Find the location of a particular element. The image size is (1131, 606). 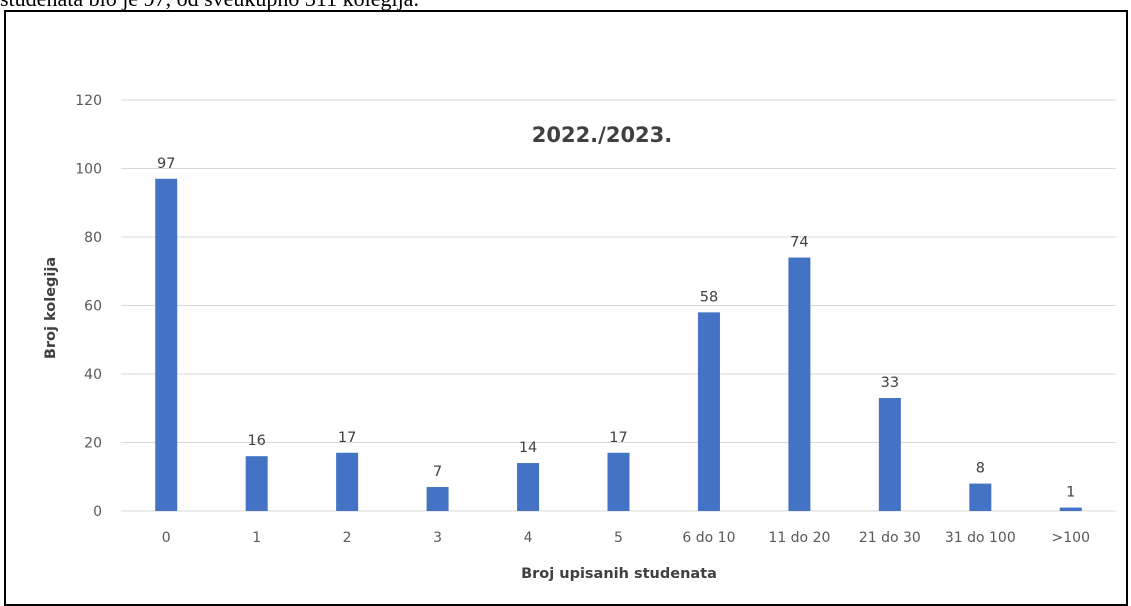

x-tick-label: 5 is located at coordinates (618, 538).